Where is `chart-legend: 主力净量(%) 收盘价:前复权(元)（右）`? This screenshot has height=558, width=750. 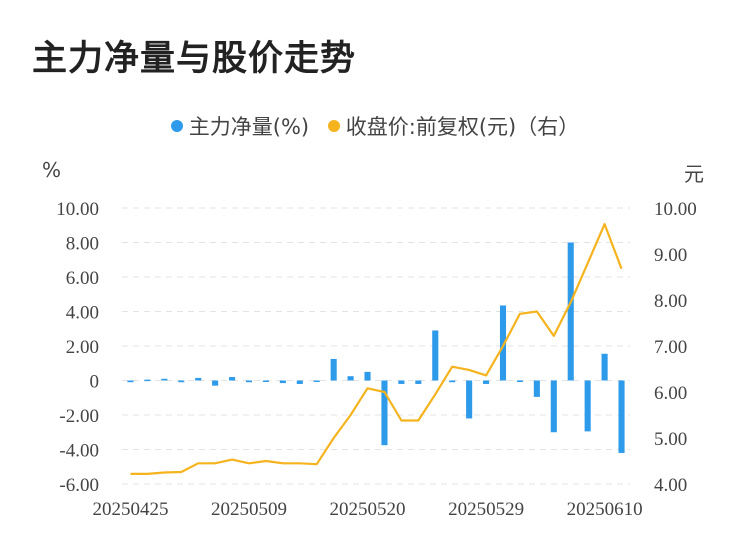 chart-legend: 主力净量(%) 收盘价:前复权(元)（右） is located at coordinates (375, 126).